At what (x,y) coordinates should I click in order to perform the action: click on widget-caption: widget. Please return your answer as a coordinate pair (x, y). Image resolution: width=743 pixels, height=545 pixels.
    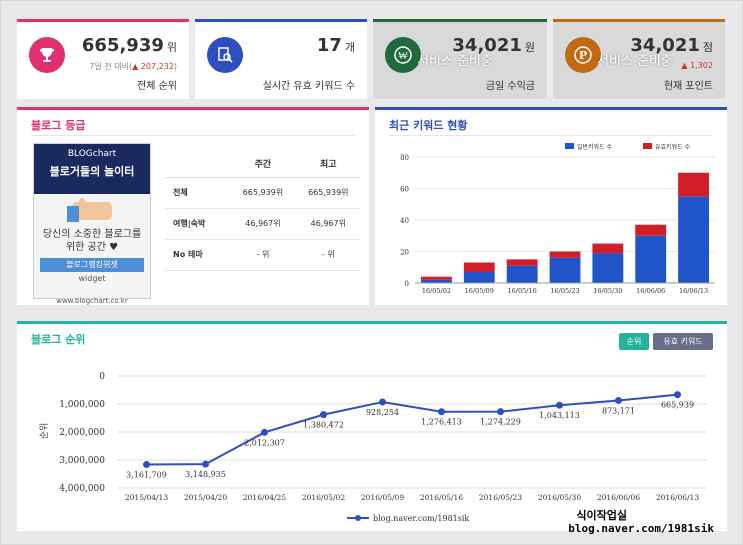
    Looking at the image, I should click on (92, 278).